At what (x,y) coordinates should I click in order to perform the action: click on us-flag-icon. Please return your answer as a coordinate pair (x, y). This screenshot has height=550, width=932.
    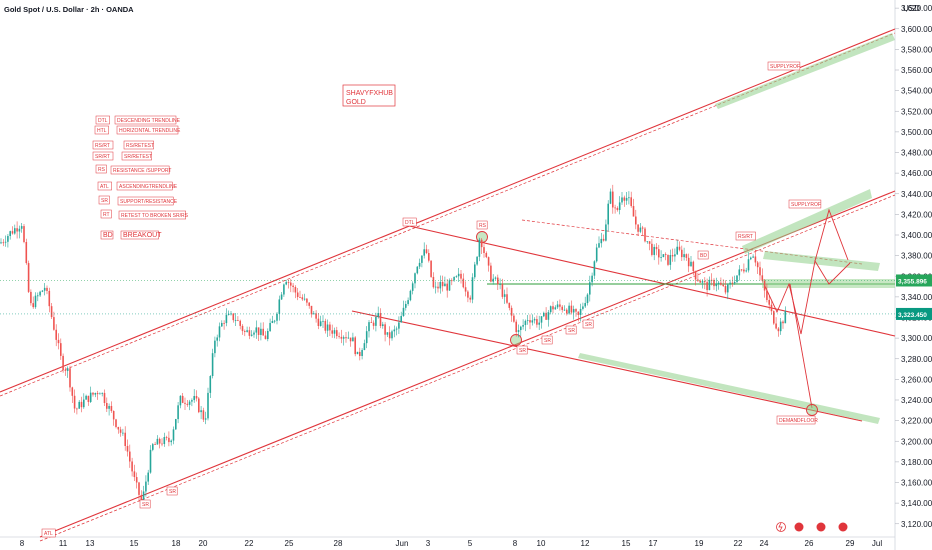
    Looking at the image, I should click on (799, 527).